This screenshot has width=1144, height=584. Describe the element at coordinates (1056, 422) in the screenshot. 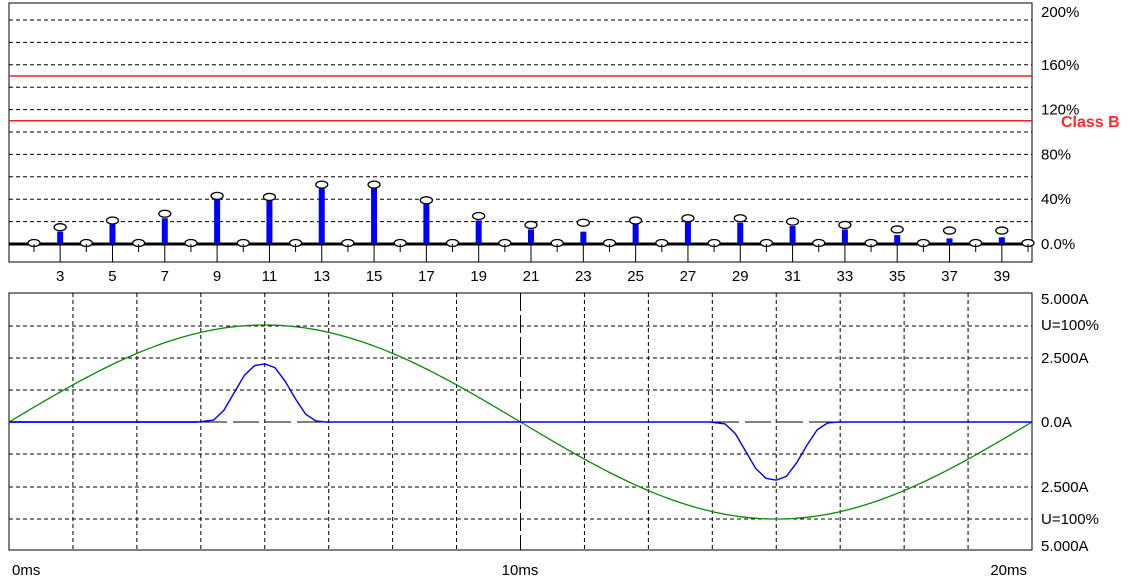

I see `y-tick-label: 0.0A` at that location.